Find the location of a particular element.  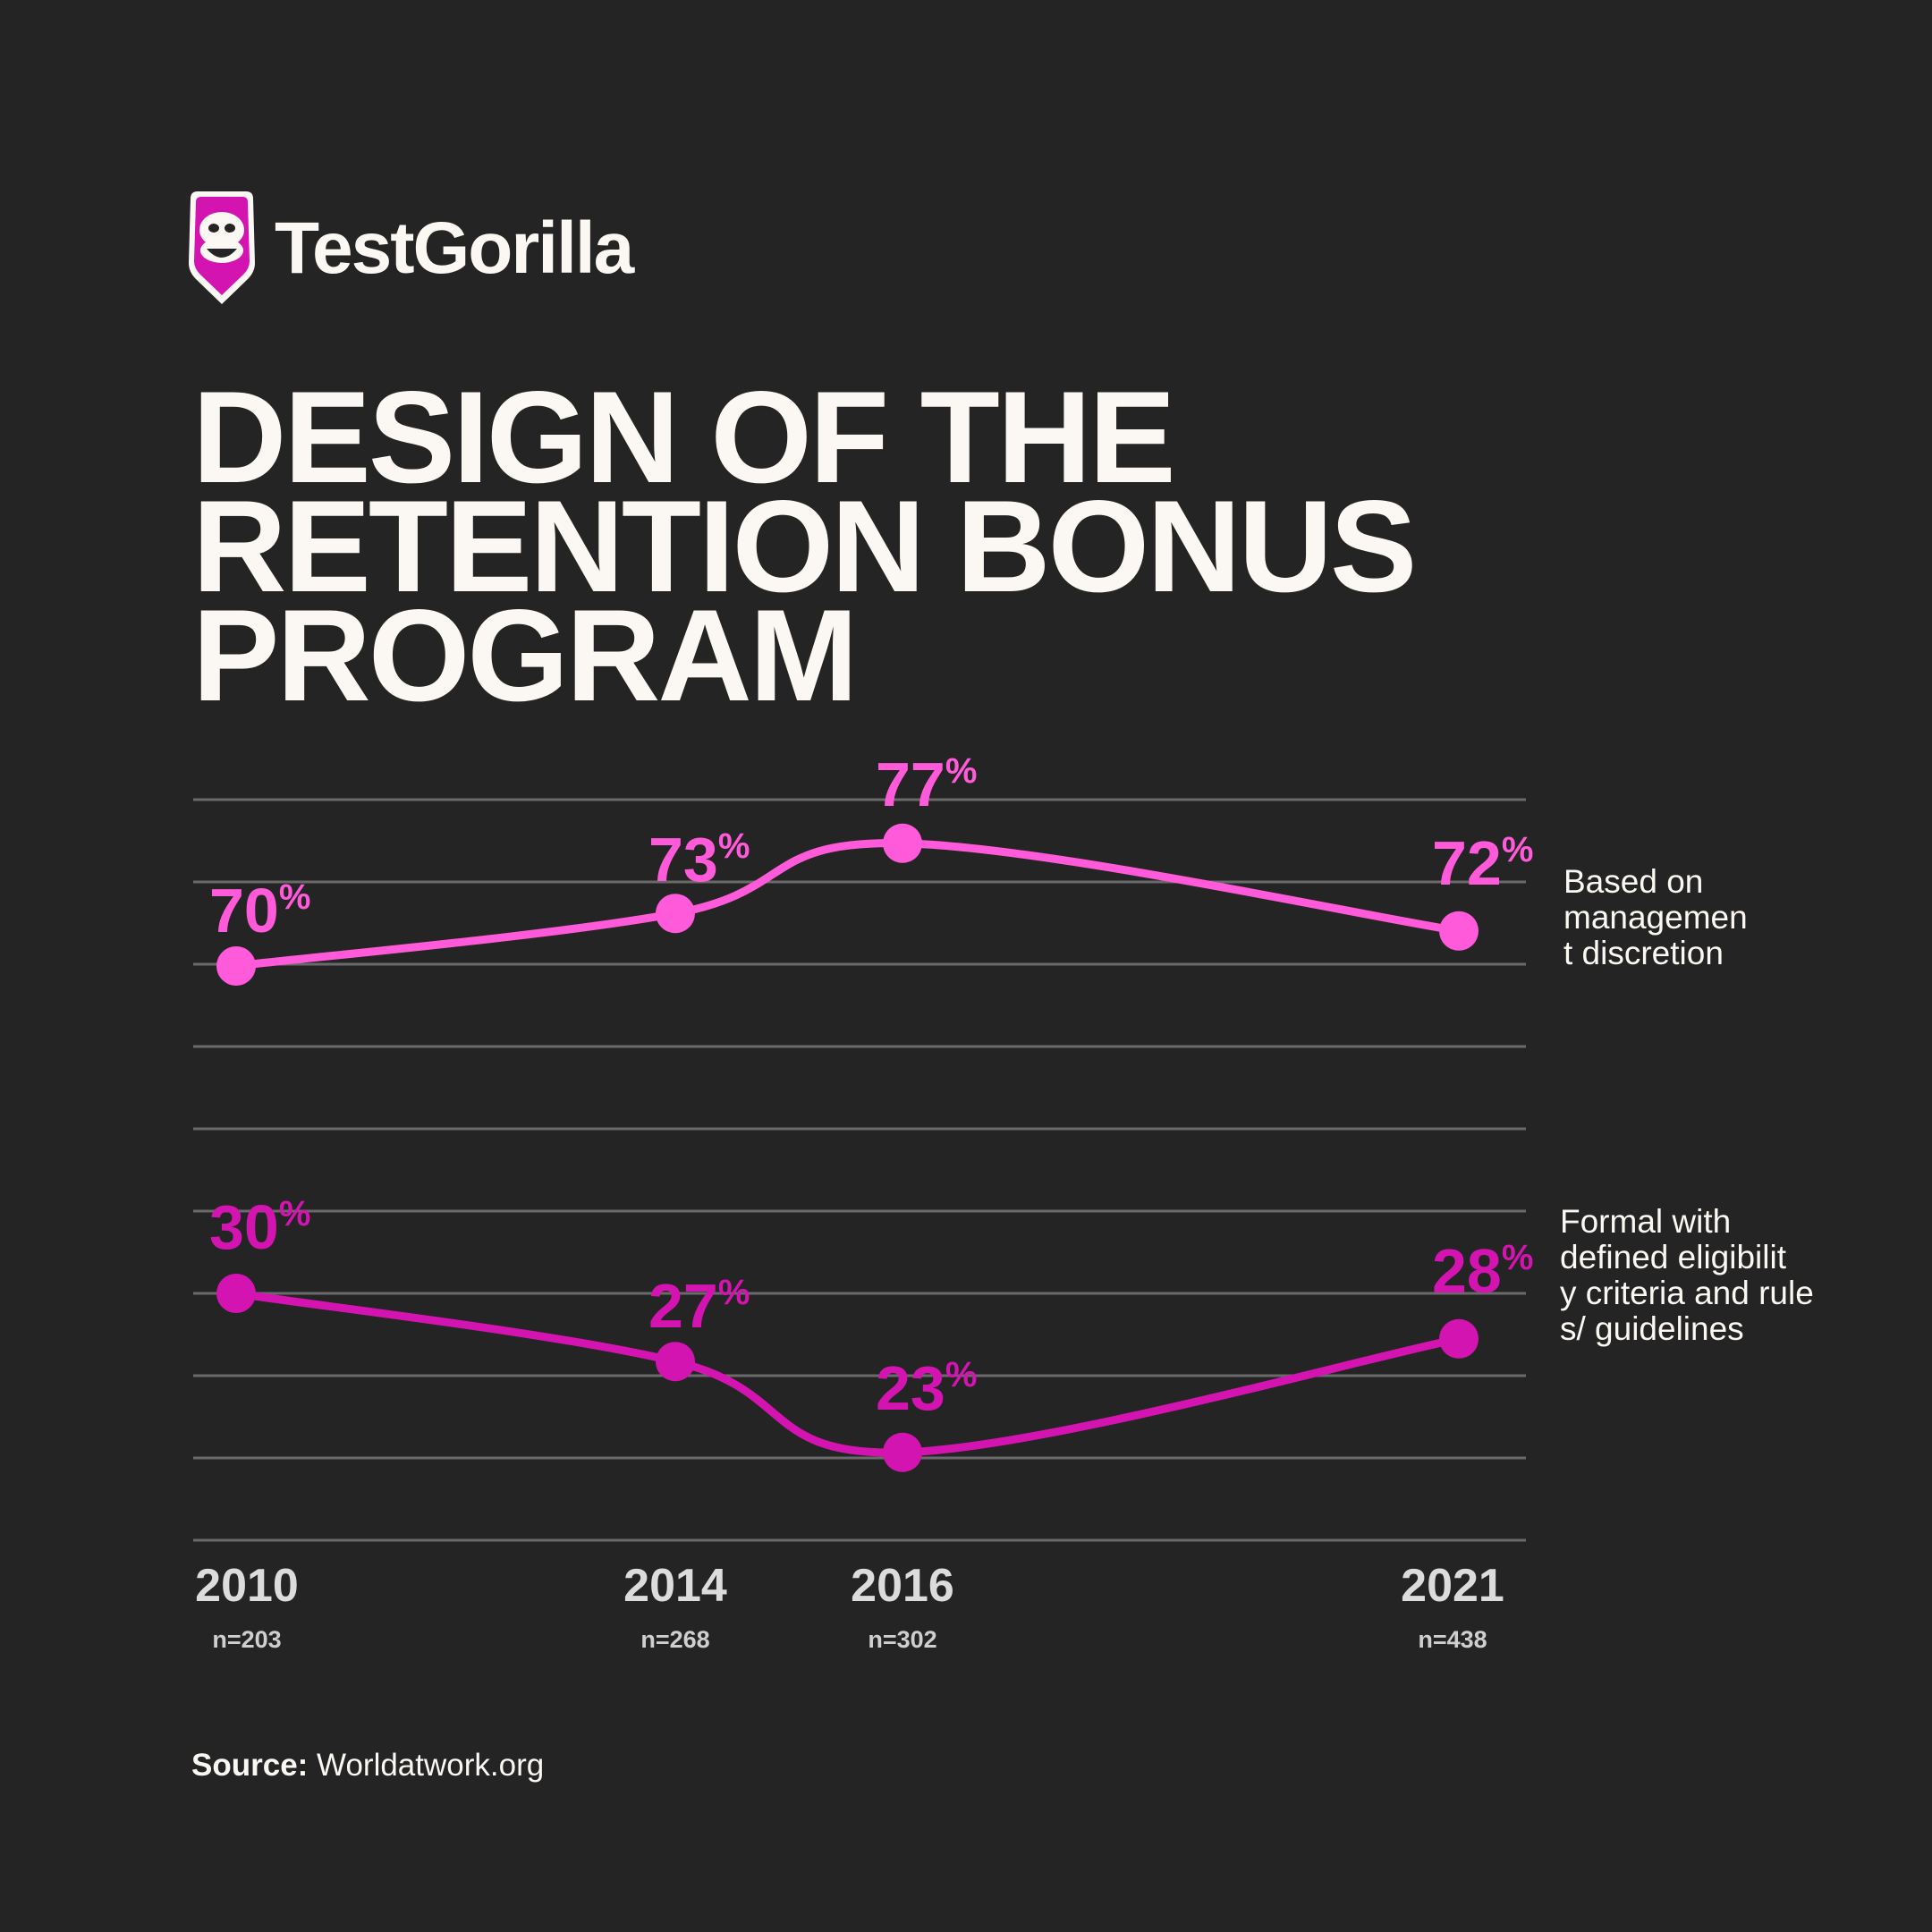

source-value: Worldatwork.org is located at coordinates (431, 1765).